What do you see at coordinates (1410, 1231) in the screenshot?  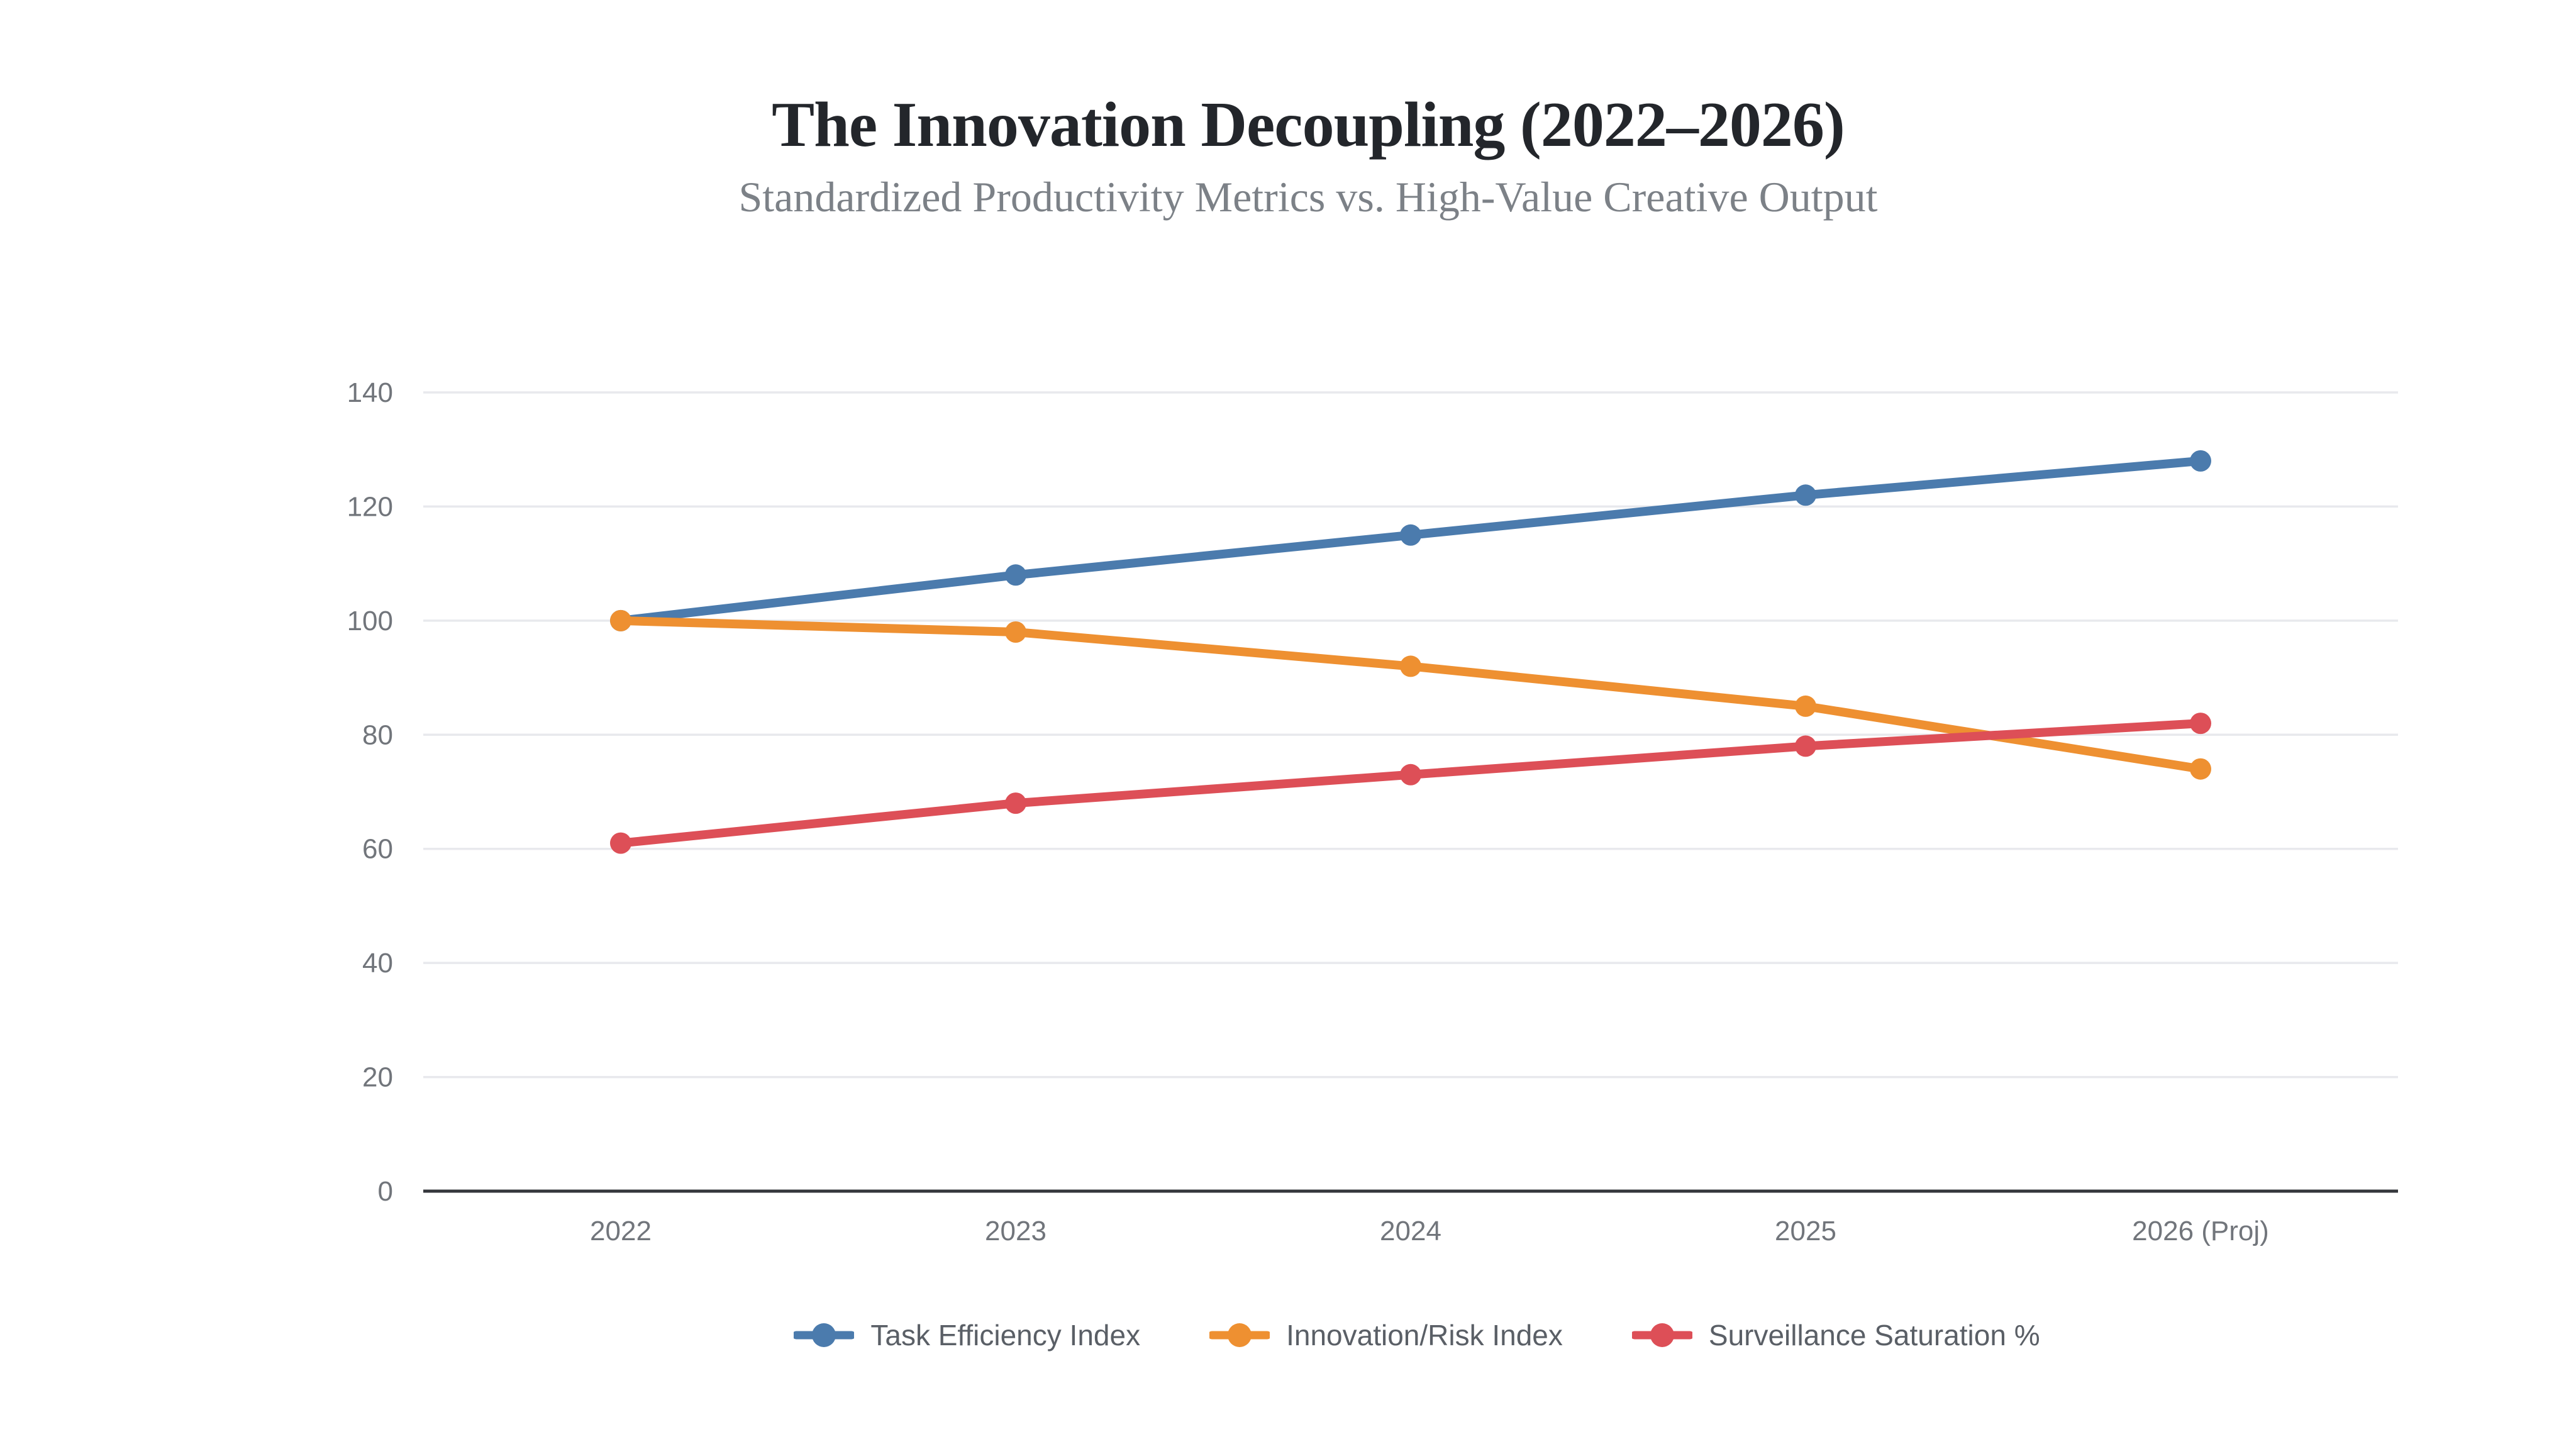 I see `x-axis-tick-label: 2024` at bounding box center [1410, 1231].